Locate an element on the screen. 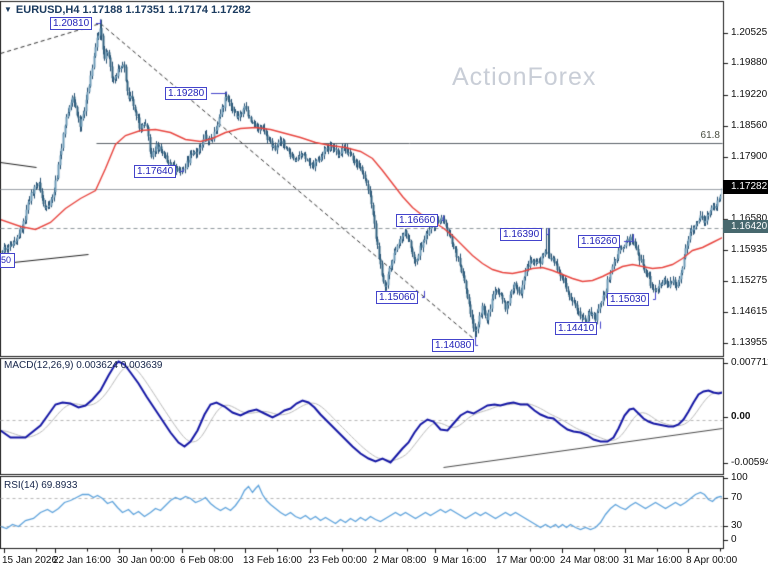 The height and width of the screenshot is (576, 768). axis-tick-label: 1.15275 is located at coordinates (749, 280).